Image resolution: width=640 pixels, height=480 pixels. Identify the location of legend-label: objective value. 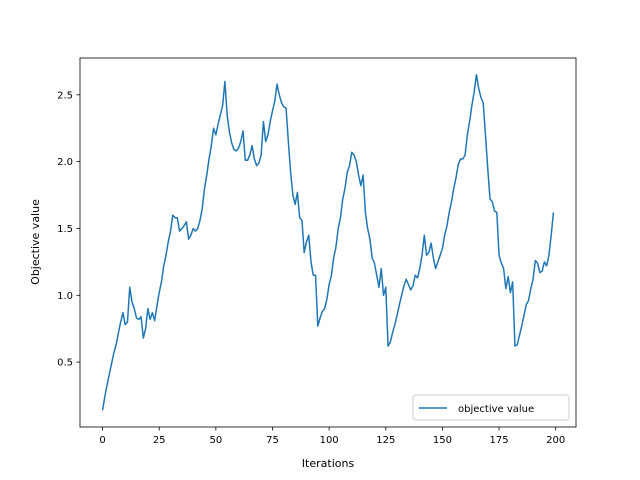
(496, 409).